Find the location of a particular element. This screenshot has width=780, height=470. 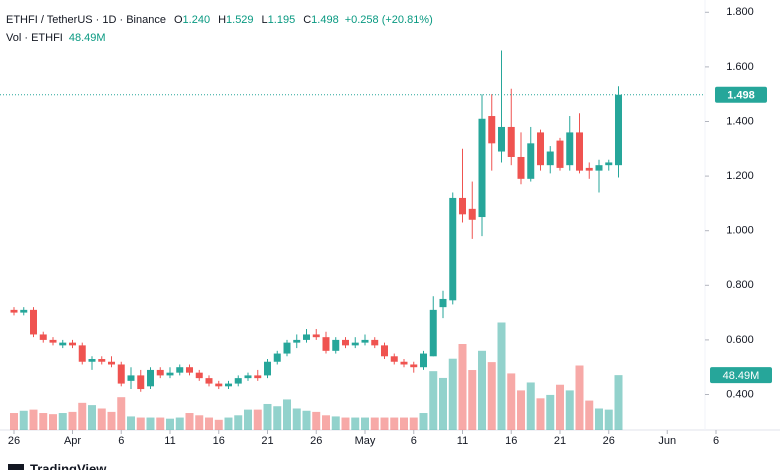

y-tick-label: 1.800 is located at coordinates (740, 12).